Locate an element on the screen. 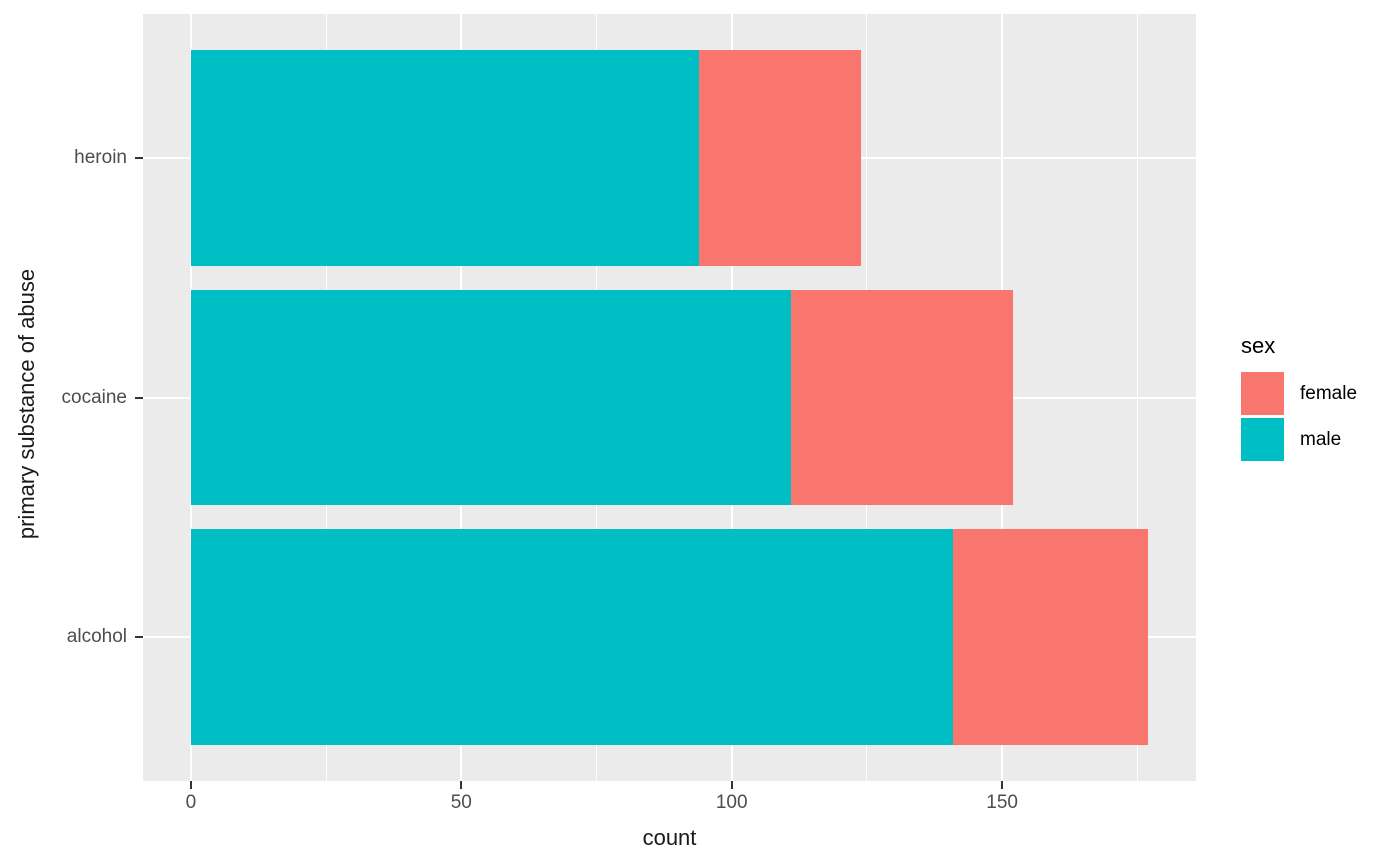  y-tick-label-heroin: heroin is located at coordinates (100, 157).